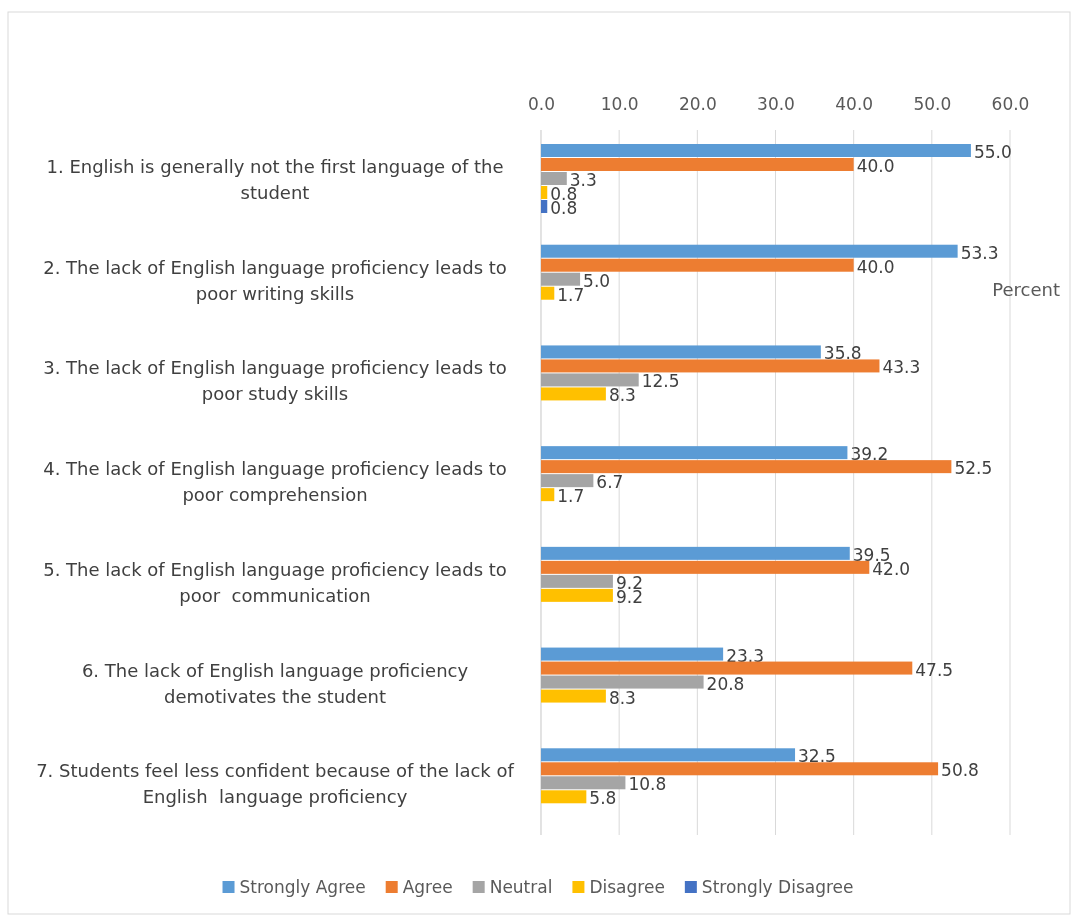  I want to click on legend-label: Strongly Disagree, so click(777, 887).